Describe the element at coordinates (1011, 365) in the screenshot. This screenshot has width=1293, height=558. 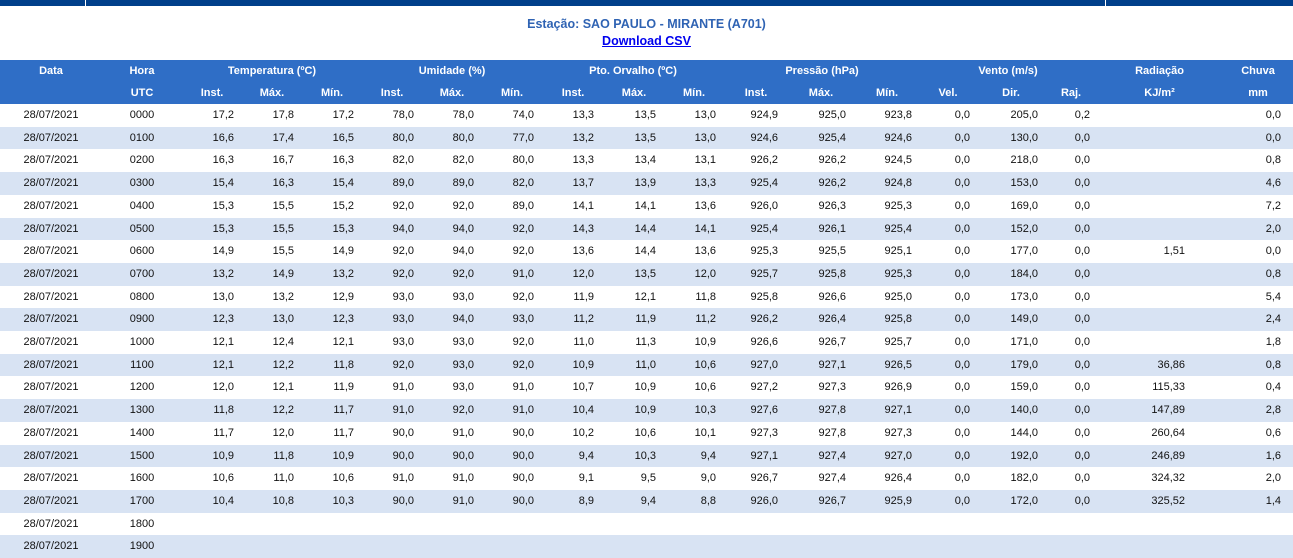
I see `cell-vento-dir: 179,0` at that location.